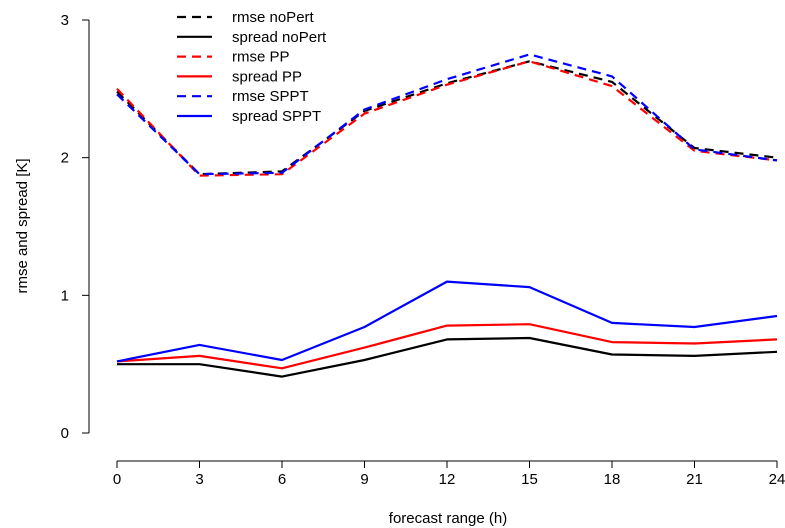 Image resolution: width=785 pixels, height=528 pixels. What do you see at coordinates (75, 227) in the screenshot?
I see `y-axis: 0 1 2 3` at bounding box center [75, 227].